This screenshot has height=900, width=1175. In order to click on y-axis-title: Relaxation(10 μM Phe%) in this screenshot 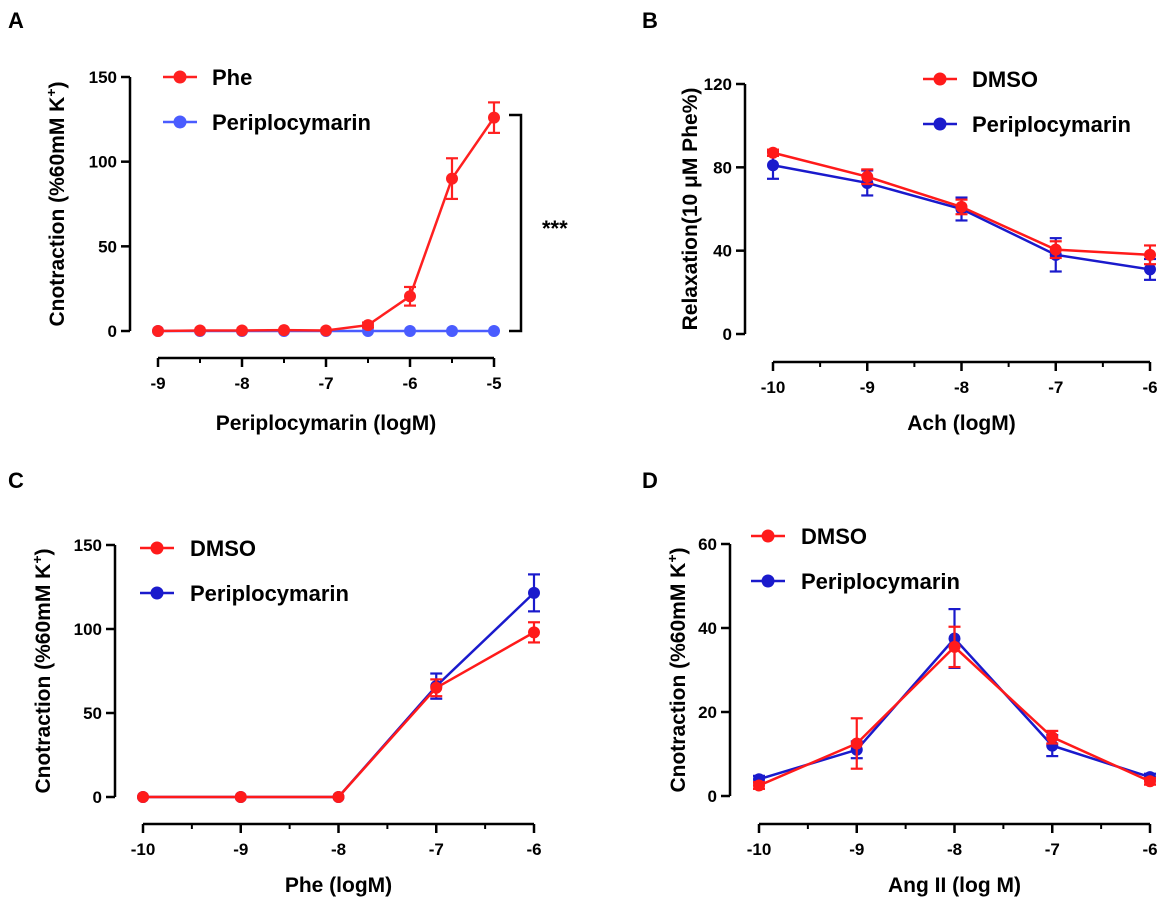, I will do `click(690, 209)`.